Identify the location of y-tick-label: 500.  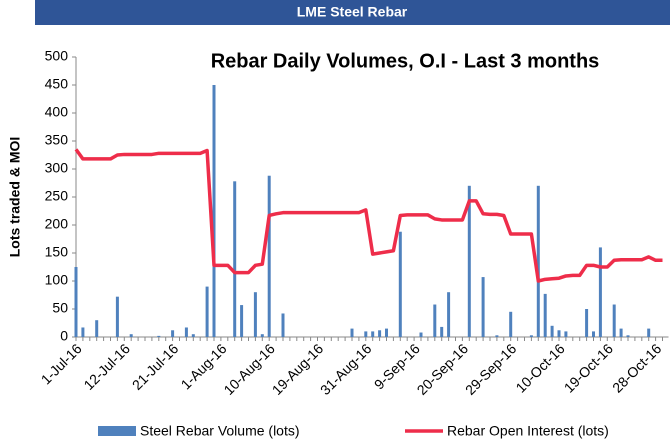
(57, 56).